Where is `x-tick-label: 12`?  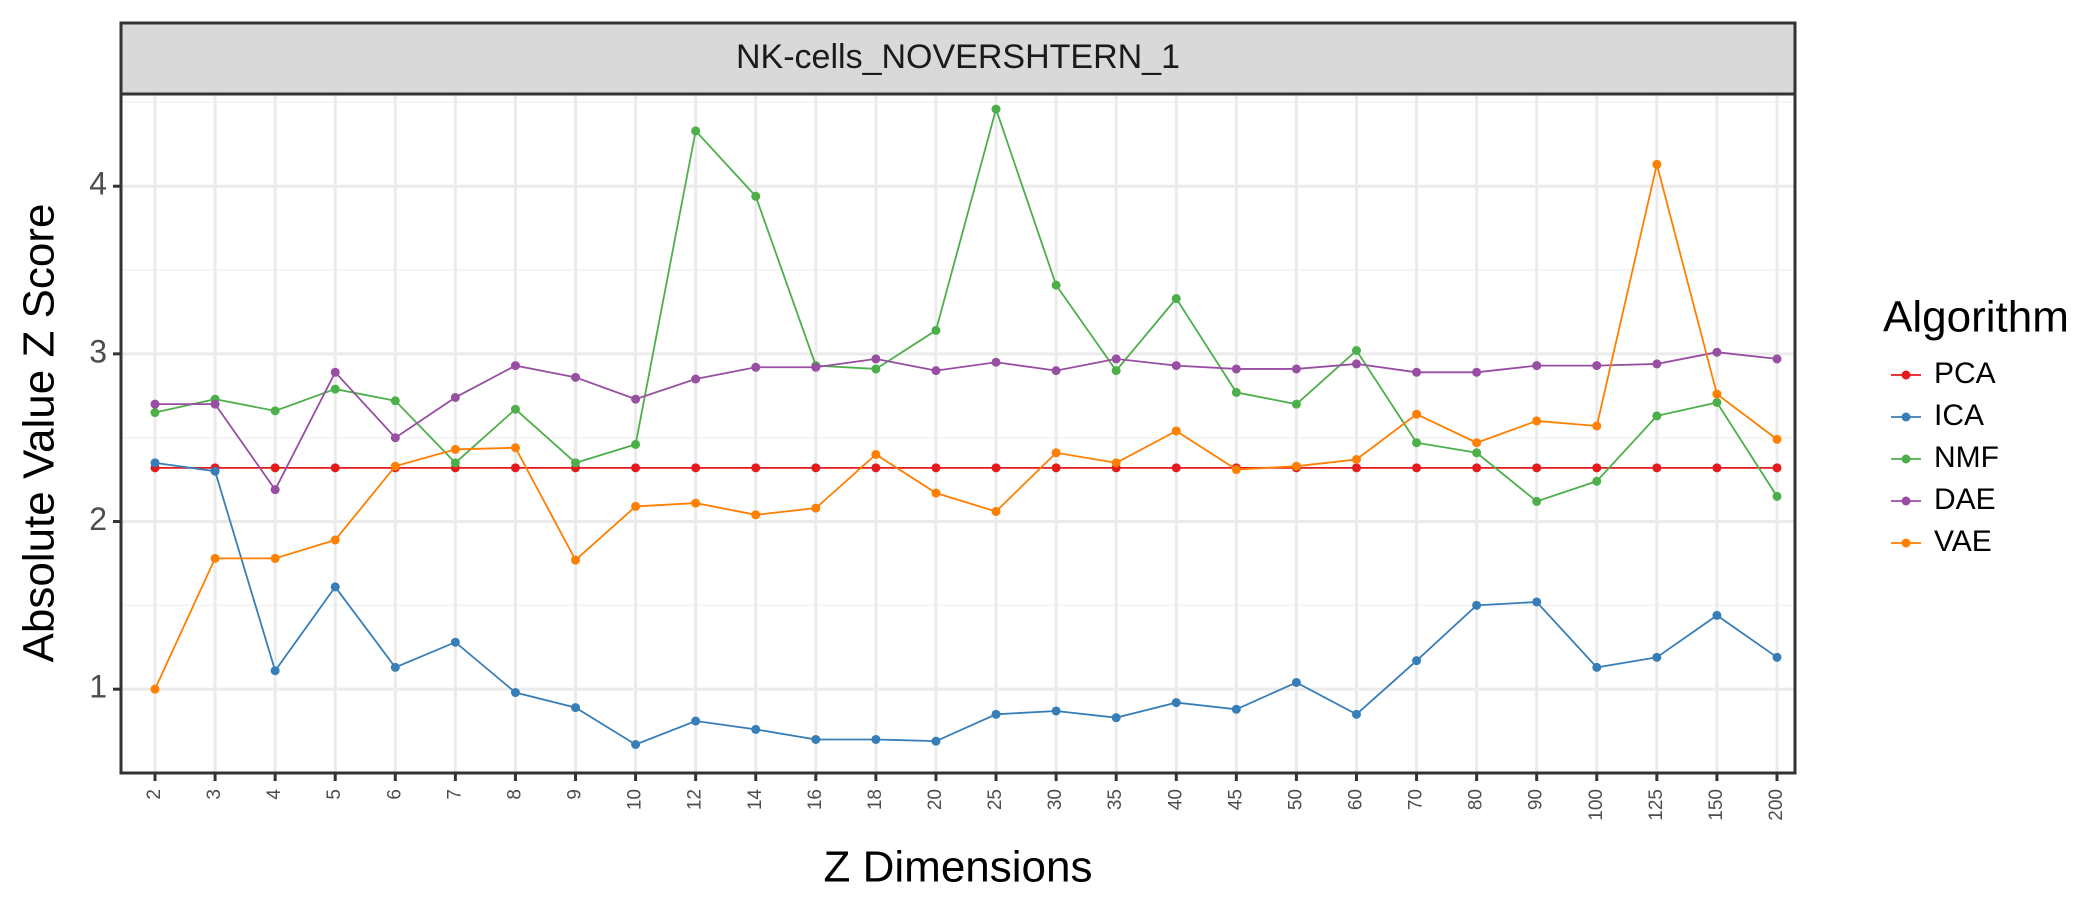
x-tick-label: 12 is located at coordinates (695, 799).